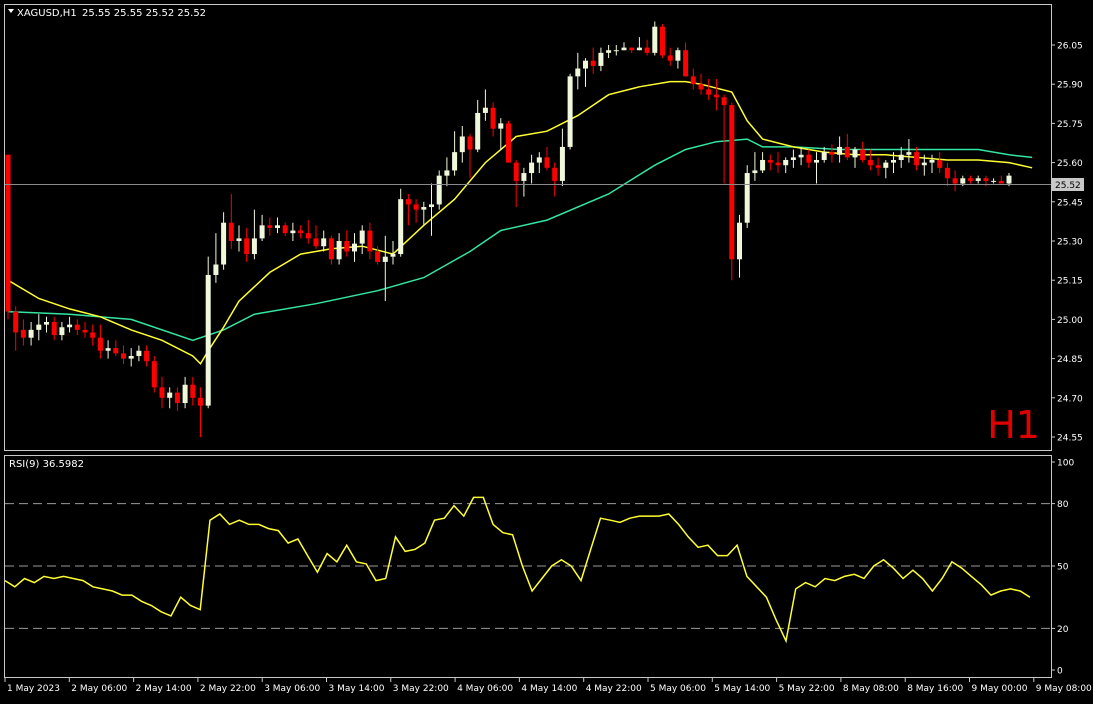  What do you see at coordinates (742, 689) in the screenshot?
I see `time-tick-label: 5 May 14:00` at bounding box center [742, 689].